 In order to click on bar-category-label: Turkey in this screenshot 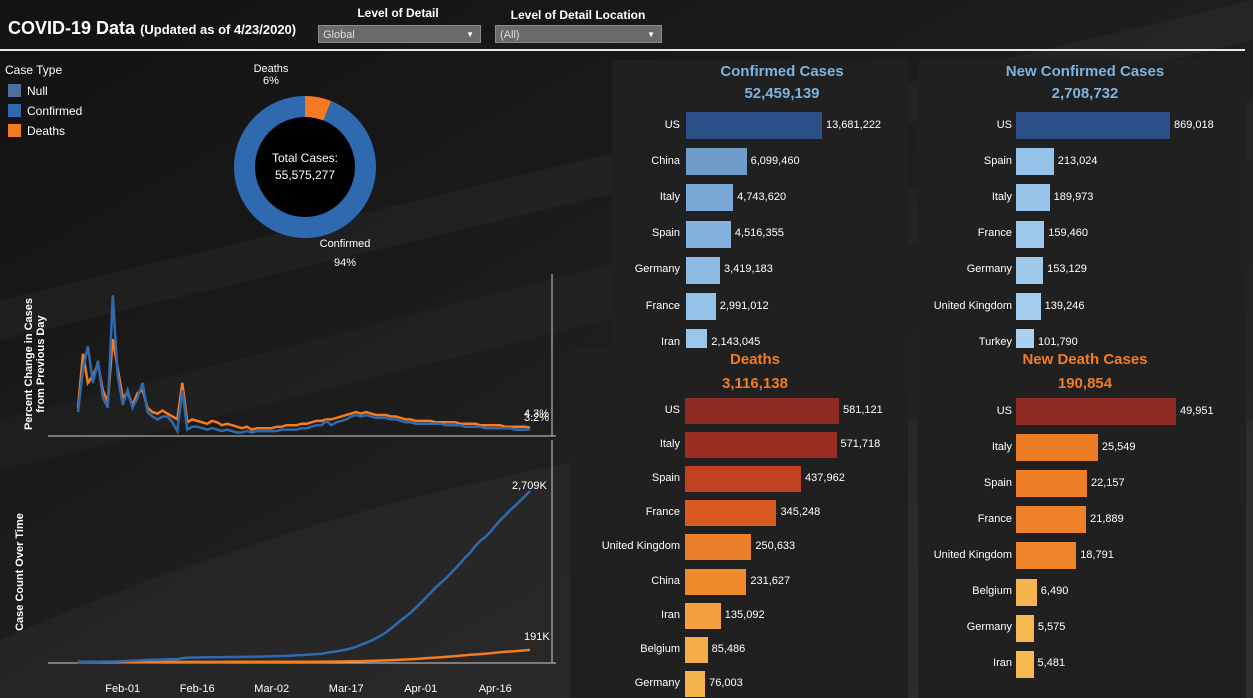, I will do `click(995, 341)`.